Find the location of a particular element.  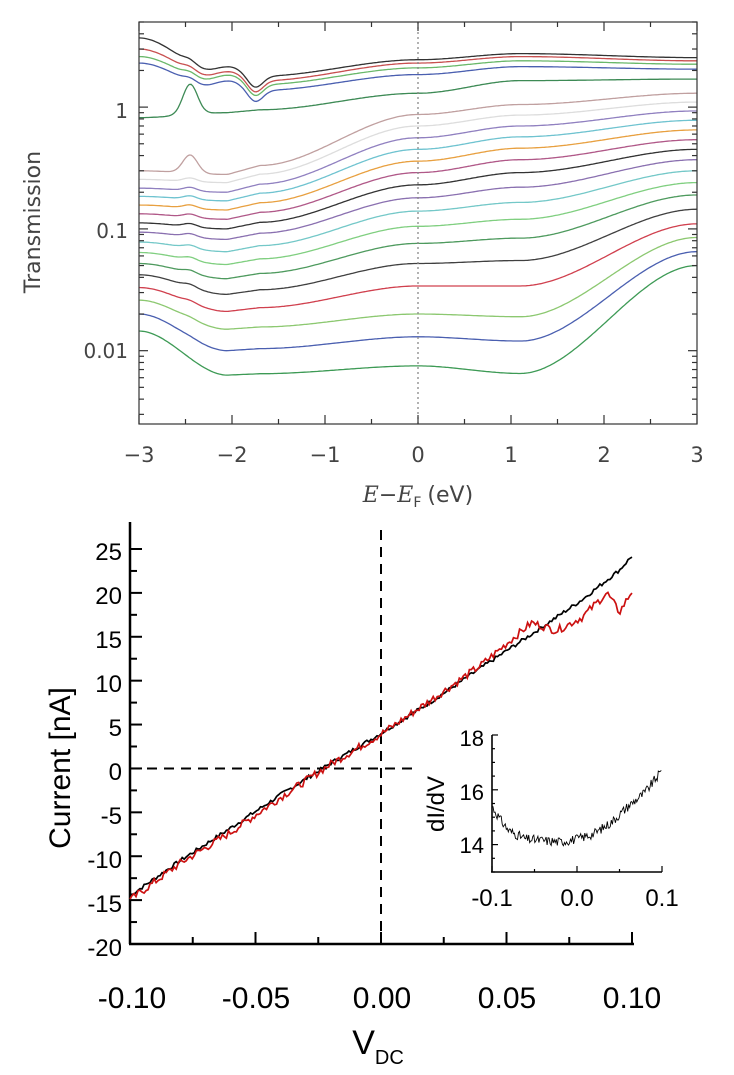

iv-xtick-label: 0.00 is located at coordinates (382, 998).